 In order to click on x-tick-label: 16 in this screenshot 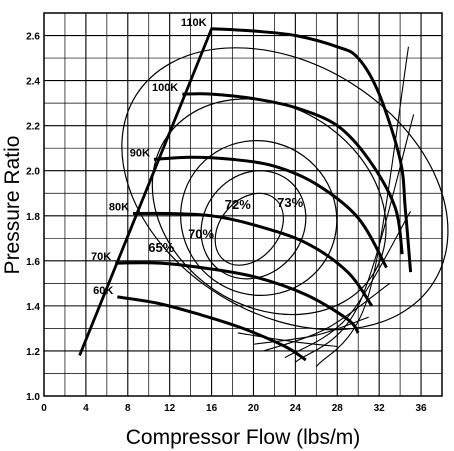, I will do `click(212, 408)`.